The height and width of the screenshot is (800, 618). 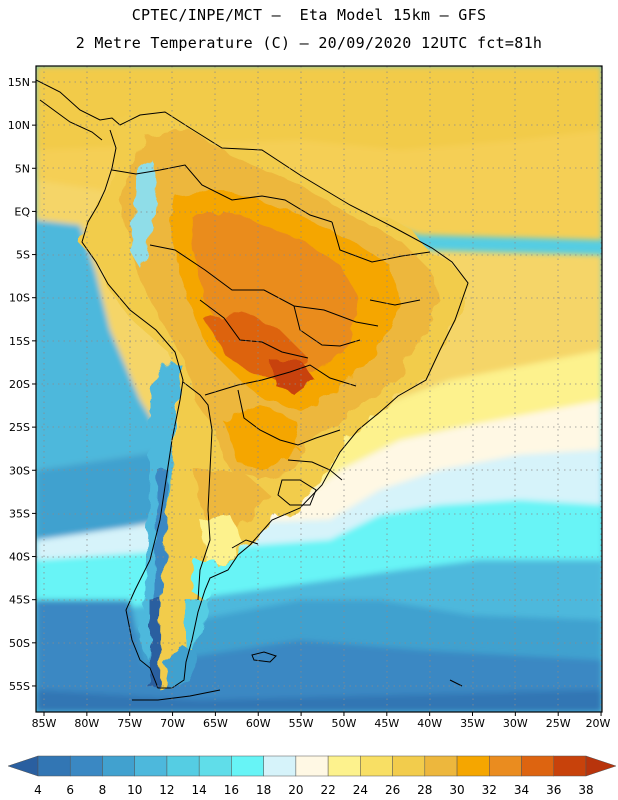 I want to click on lon-tick-label: 55W, so click(x=301, y=723).